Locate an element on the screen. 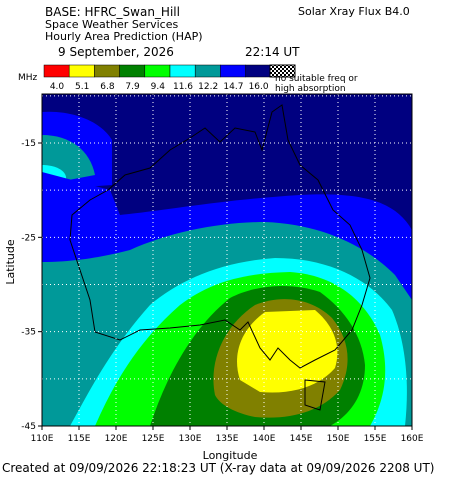  service-label: Space Weather Services is located at coordinates (111, 24).